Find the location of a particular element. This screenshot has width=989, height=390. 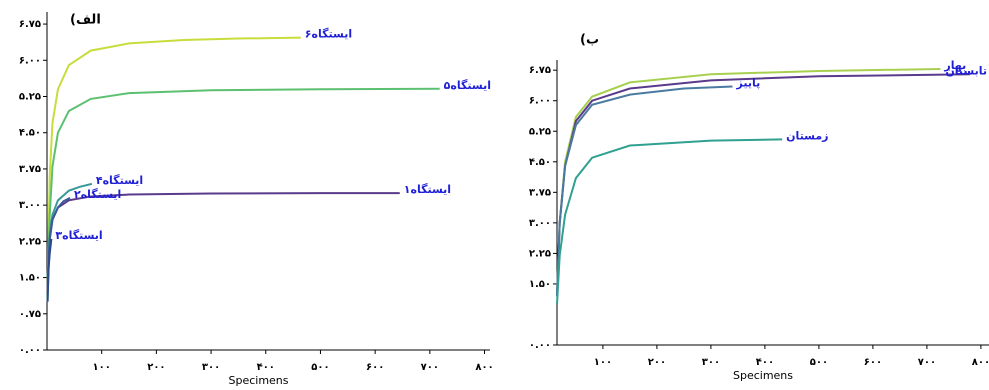

chart-title: (الف is located at coordinates (85, 20).